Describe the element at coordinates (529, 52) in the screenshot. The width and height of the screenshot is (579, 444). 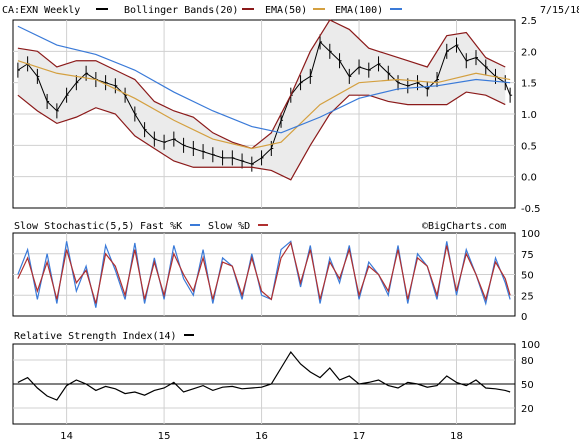
I see `y-tick-label: 2.0` at that location.